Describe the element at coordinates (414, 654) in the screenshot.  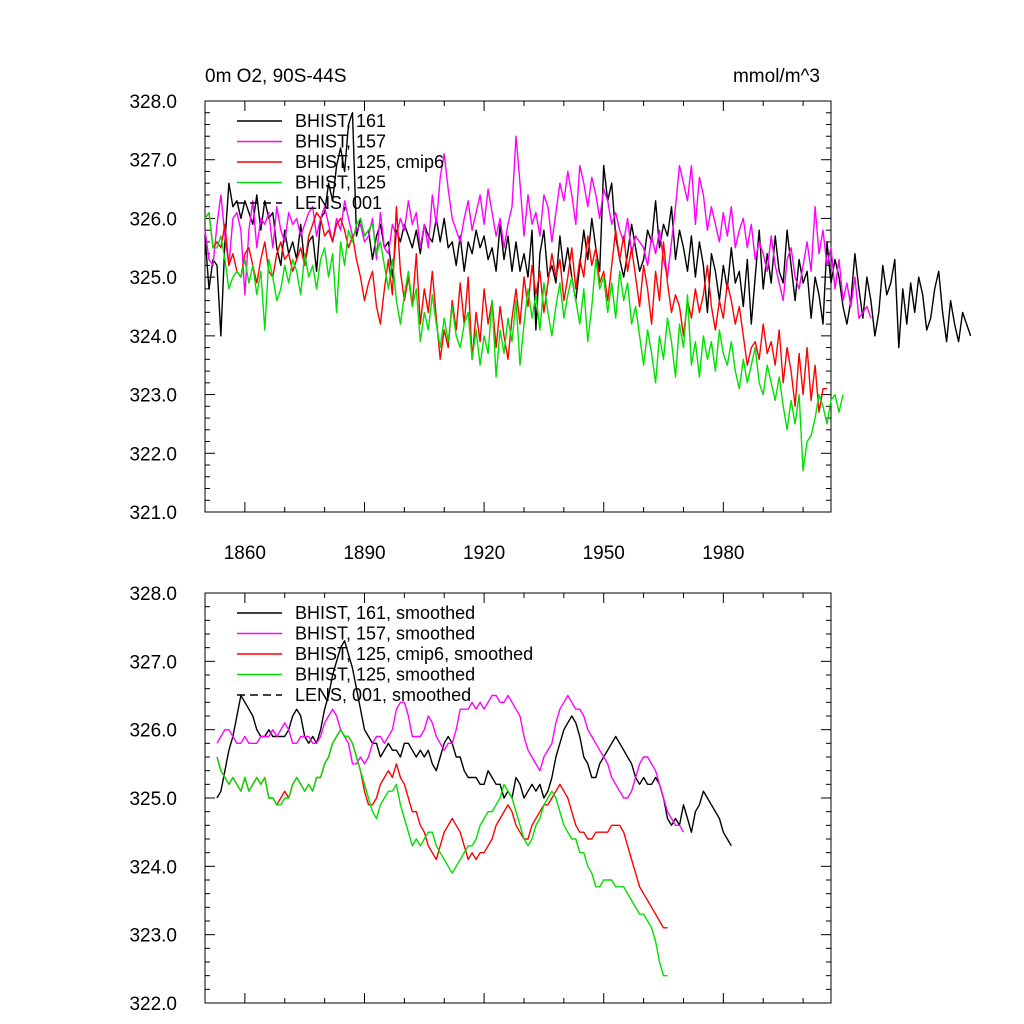
I see `legend-label-3: BHIST, 125, cmip6, smoothed` at that location.